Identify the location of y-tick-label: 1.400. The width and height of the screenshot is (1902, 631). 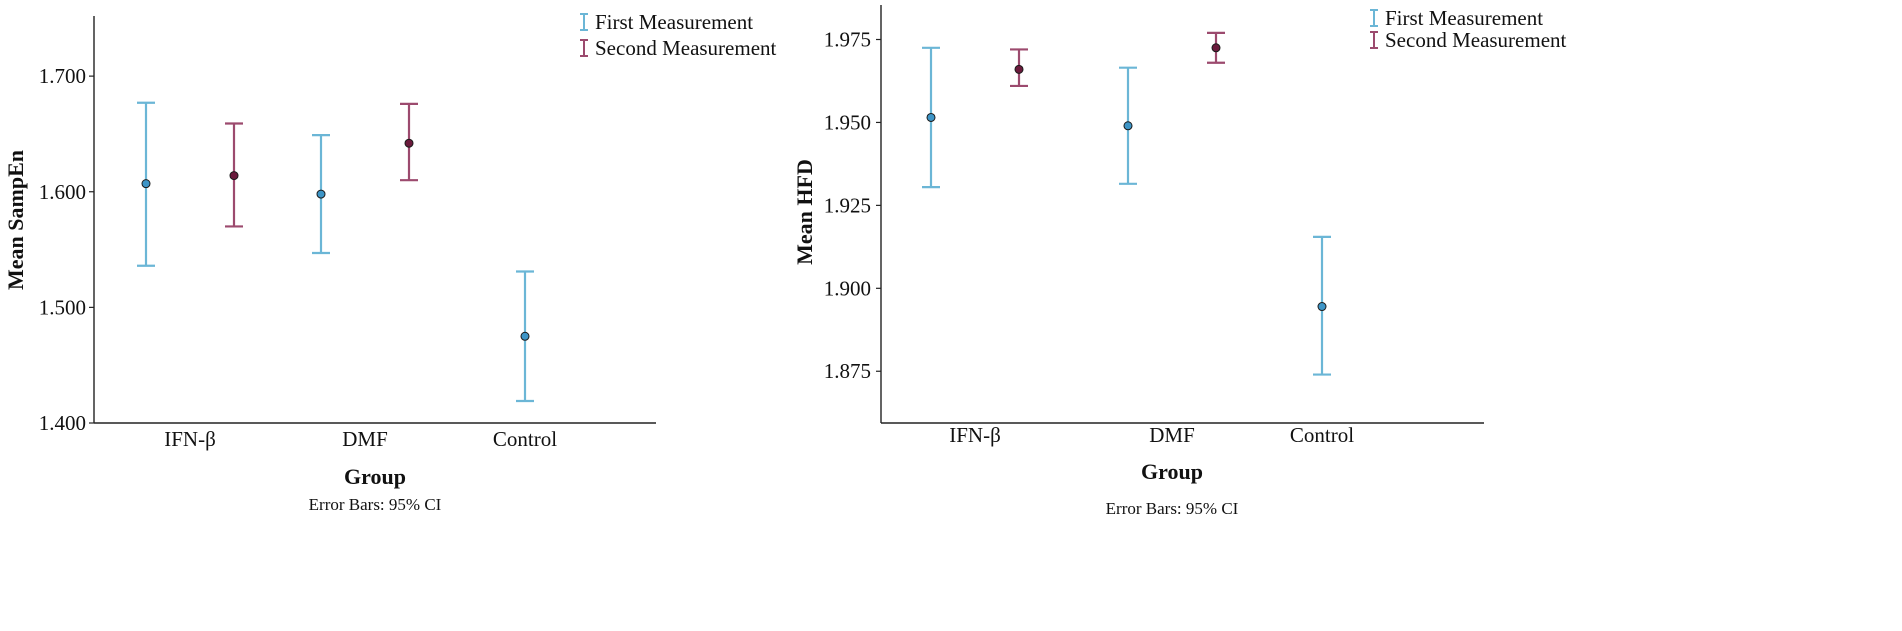
(62, 423).